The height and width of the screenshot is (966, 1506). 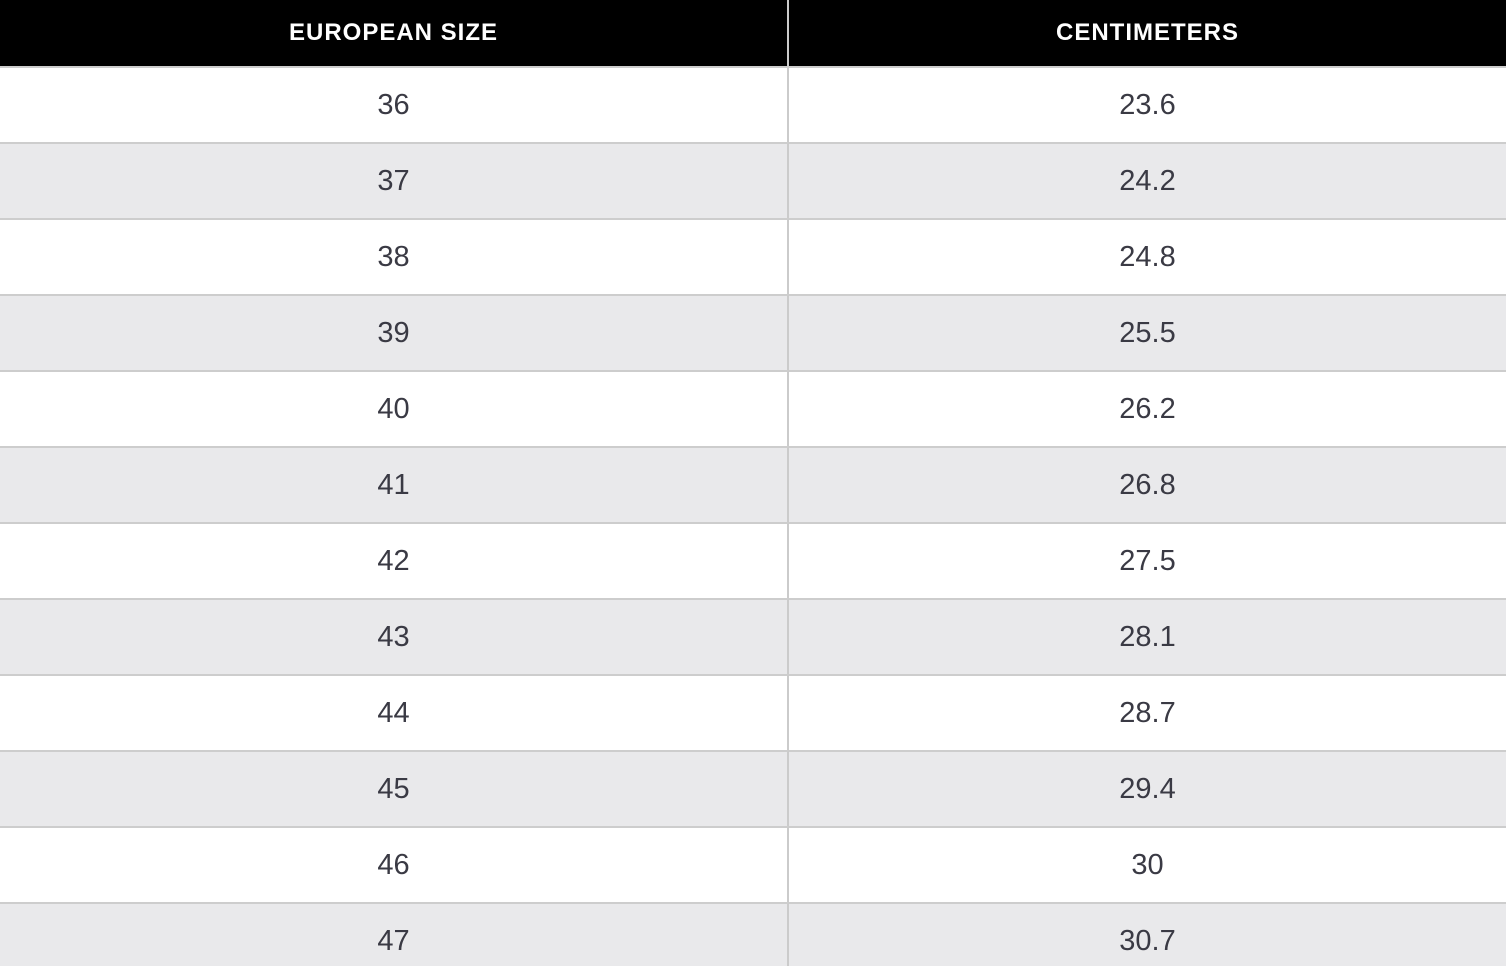 I want to click on european-size-cell: 42, so click(x=394, y=560).